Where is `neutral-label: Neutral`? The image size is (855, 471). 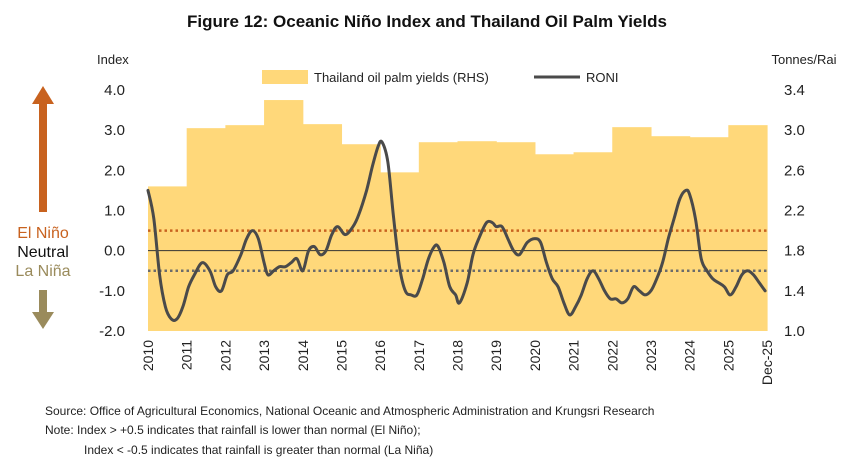 neutral-label: Neutral is located at coordinates (43, 252).